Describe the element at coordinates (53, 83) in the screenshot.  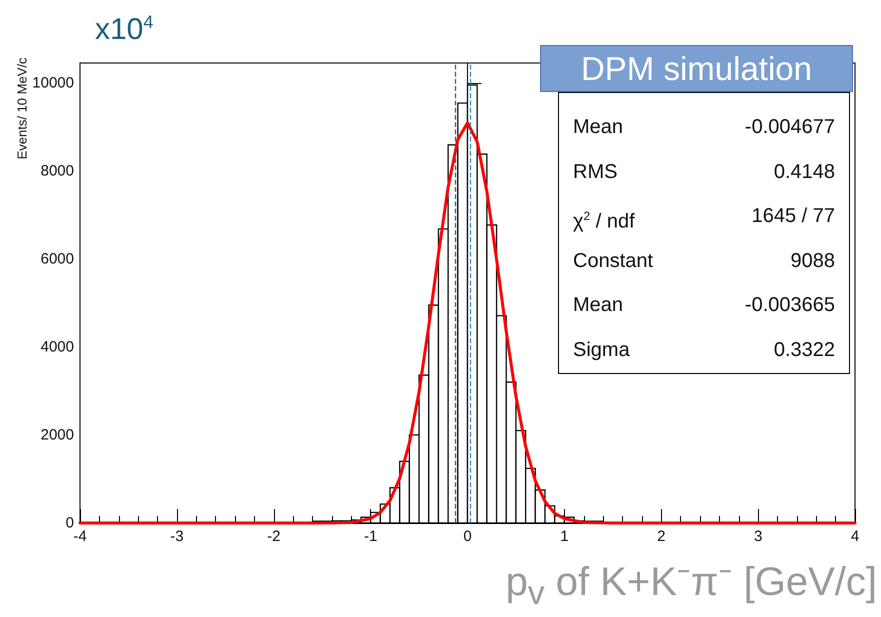
I see `y-tick-label: 10000` at that location.